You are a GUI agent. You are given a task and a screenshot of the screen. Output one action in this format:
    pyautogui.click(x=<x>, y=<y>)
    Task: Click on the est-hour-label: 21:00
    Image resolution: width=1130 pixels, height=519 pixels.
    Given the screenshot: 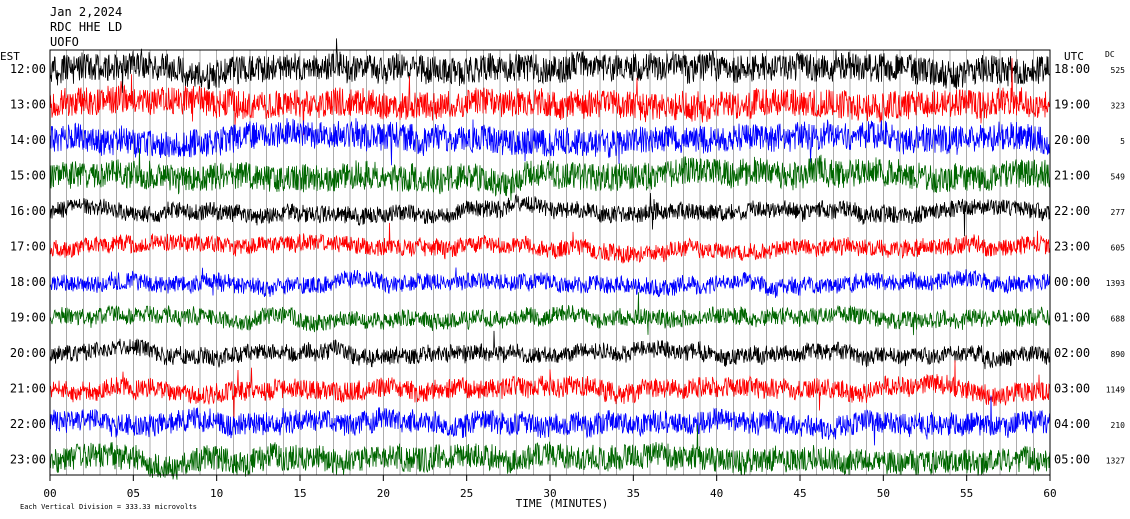 What is the action you would take?
    pyautogui.click(x=28, y=389)
    